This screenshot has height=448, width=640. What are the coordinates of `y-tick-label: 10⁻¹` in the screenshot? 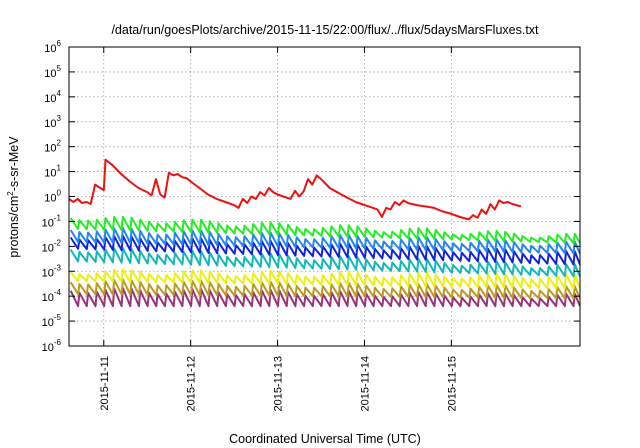 It's located at (52, 221).